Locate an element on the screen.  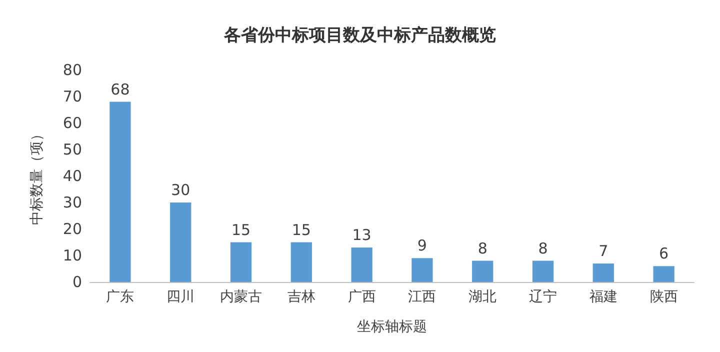
y-tick-label: 40 is located at coordinates (72, 176).